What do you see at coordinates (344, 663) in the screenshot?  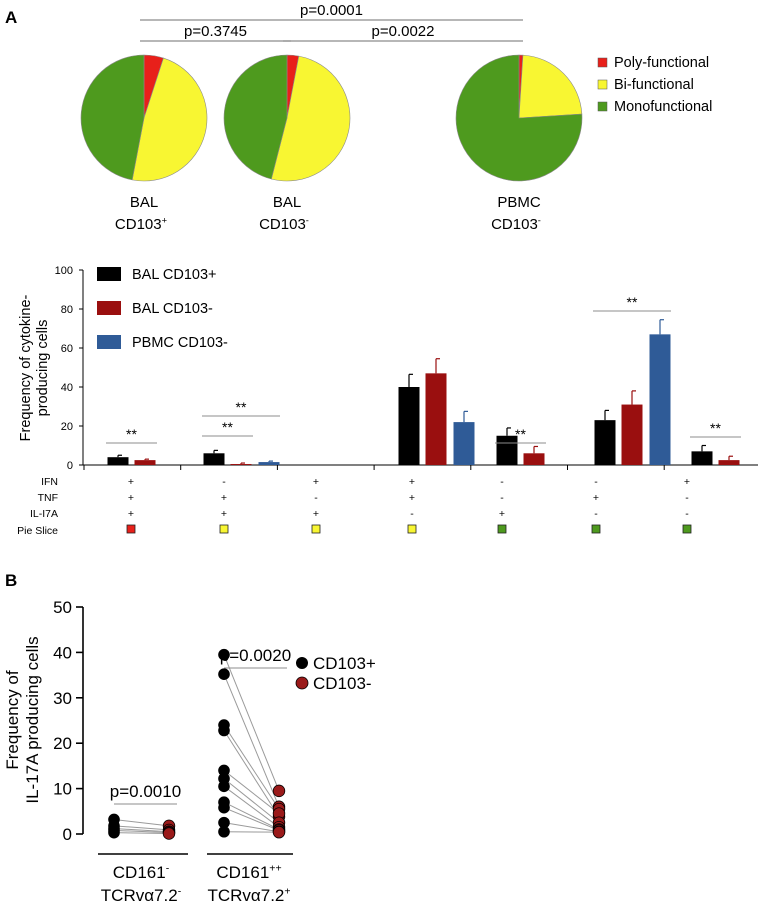 I see `scatter-legend-label: CD103+` at bounding box center [344, 663].